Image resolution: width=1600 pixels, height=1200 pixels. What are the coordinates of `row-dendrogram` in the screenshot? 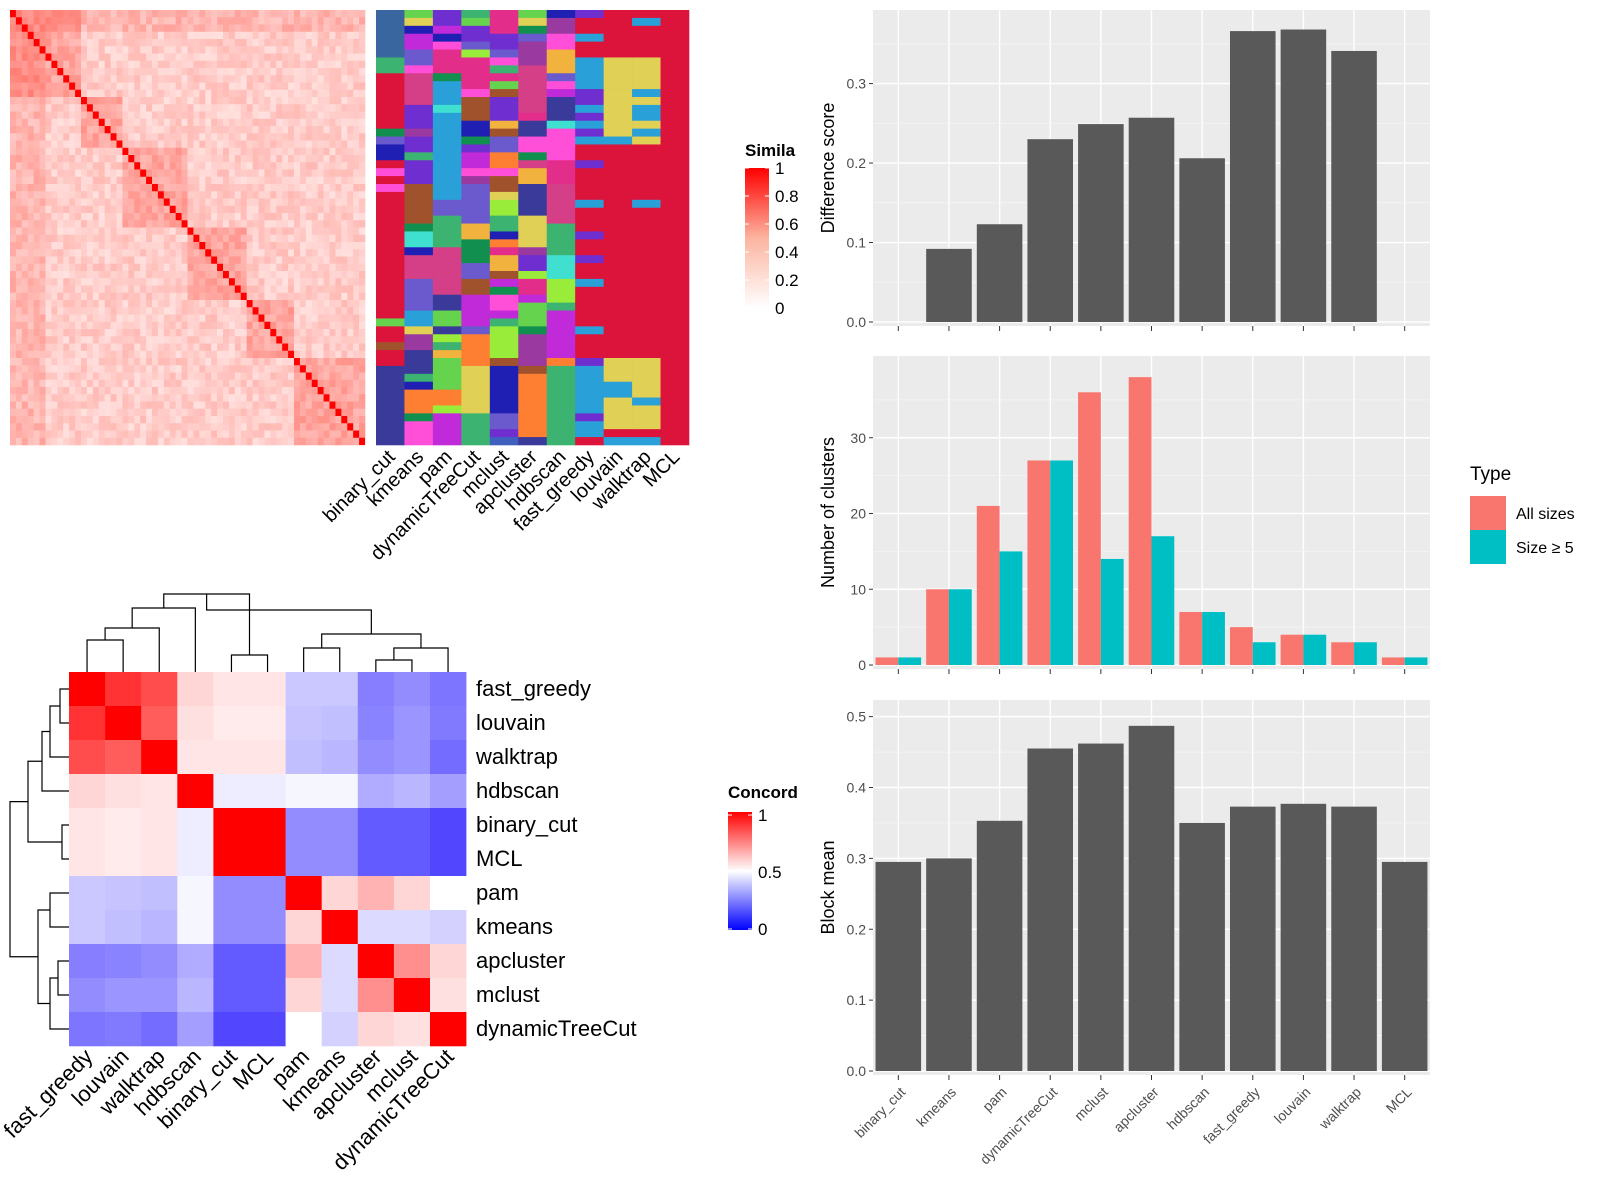 It's located at (39, 859).